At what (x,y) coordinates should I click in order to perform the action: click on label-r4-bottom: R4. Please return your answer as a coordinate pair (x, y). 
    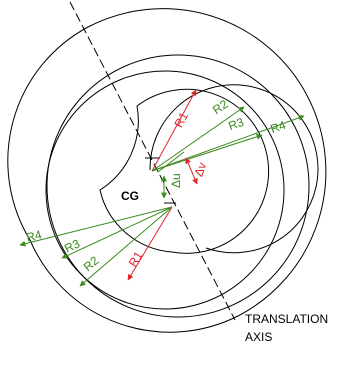
    Looking at the image, I should click on (34, 235).